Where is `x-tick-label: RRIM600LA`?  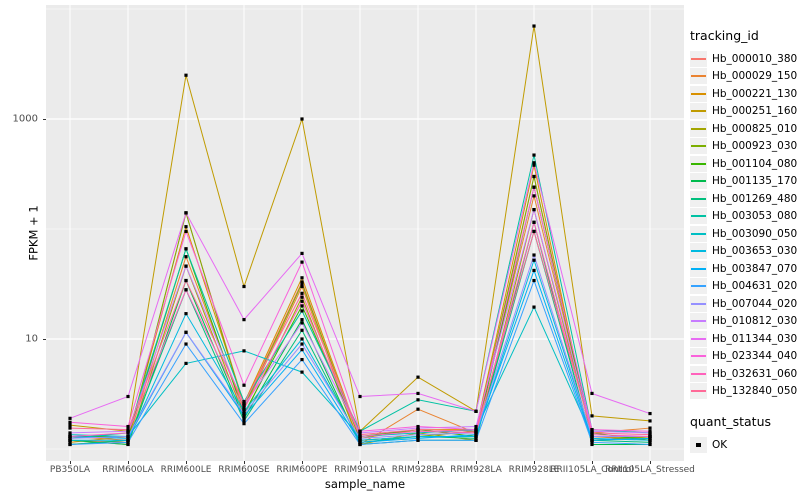 x-tick-label: RRIM600LA is located at coordinates (128, 470).